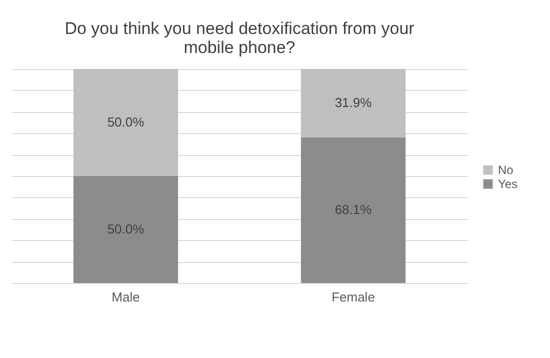 This screenshot has width=550, height=358. What do you see at coordinates (353, 102) in the screenshot?
I see `data-label: 31.9%` at bounding box center [353, 102].